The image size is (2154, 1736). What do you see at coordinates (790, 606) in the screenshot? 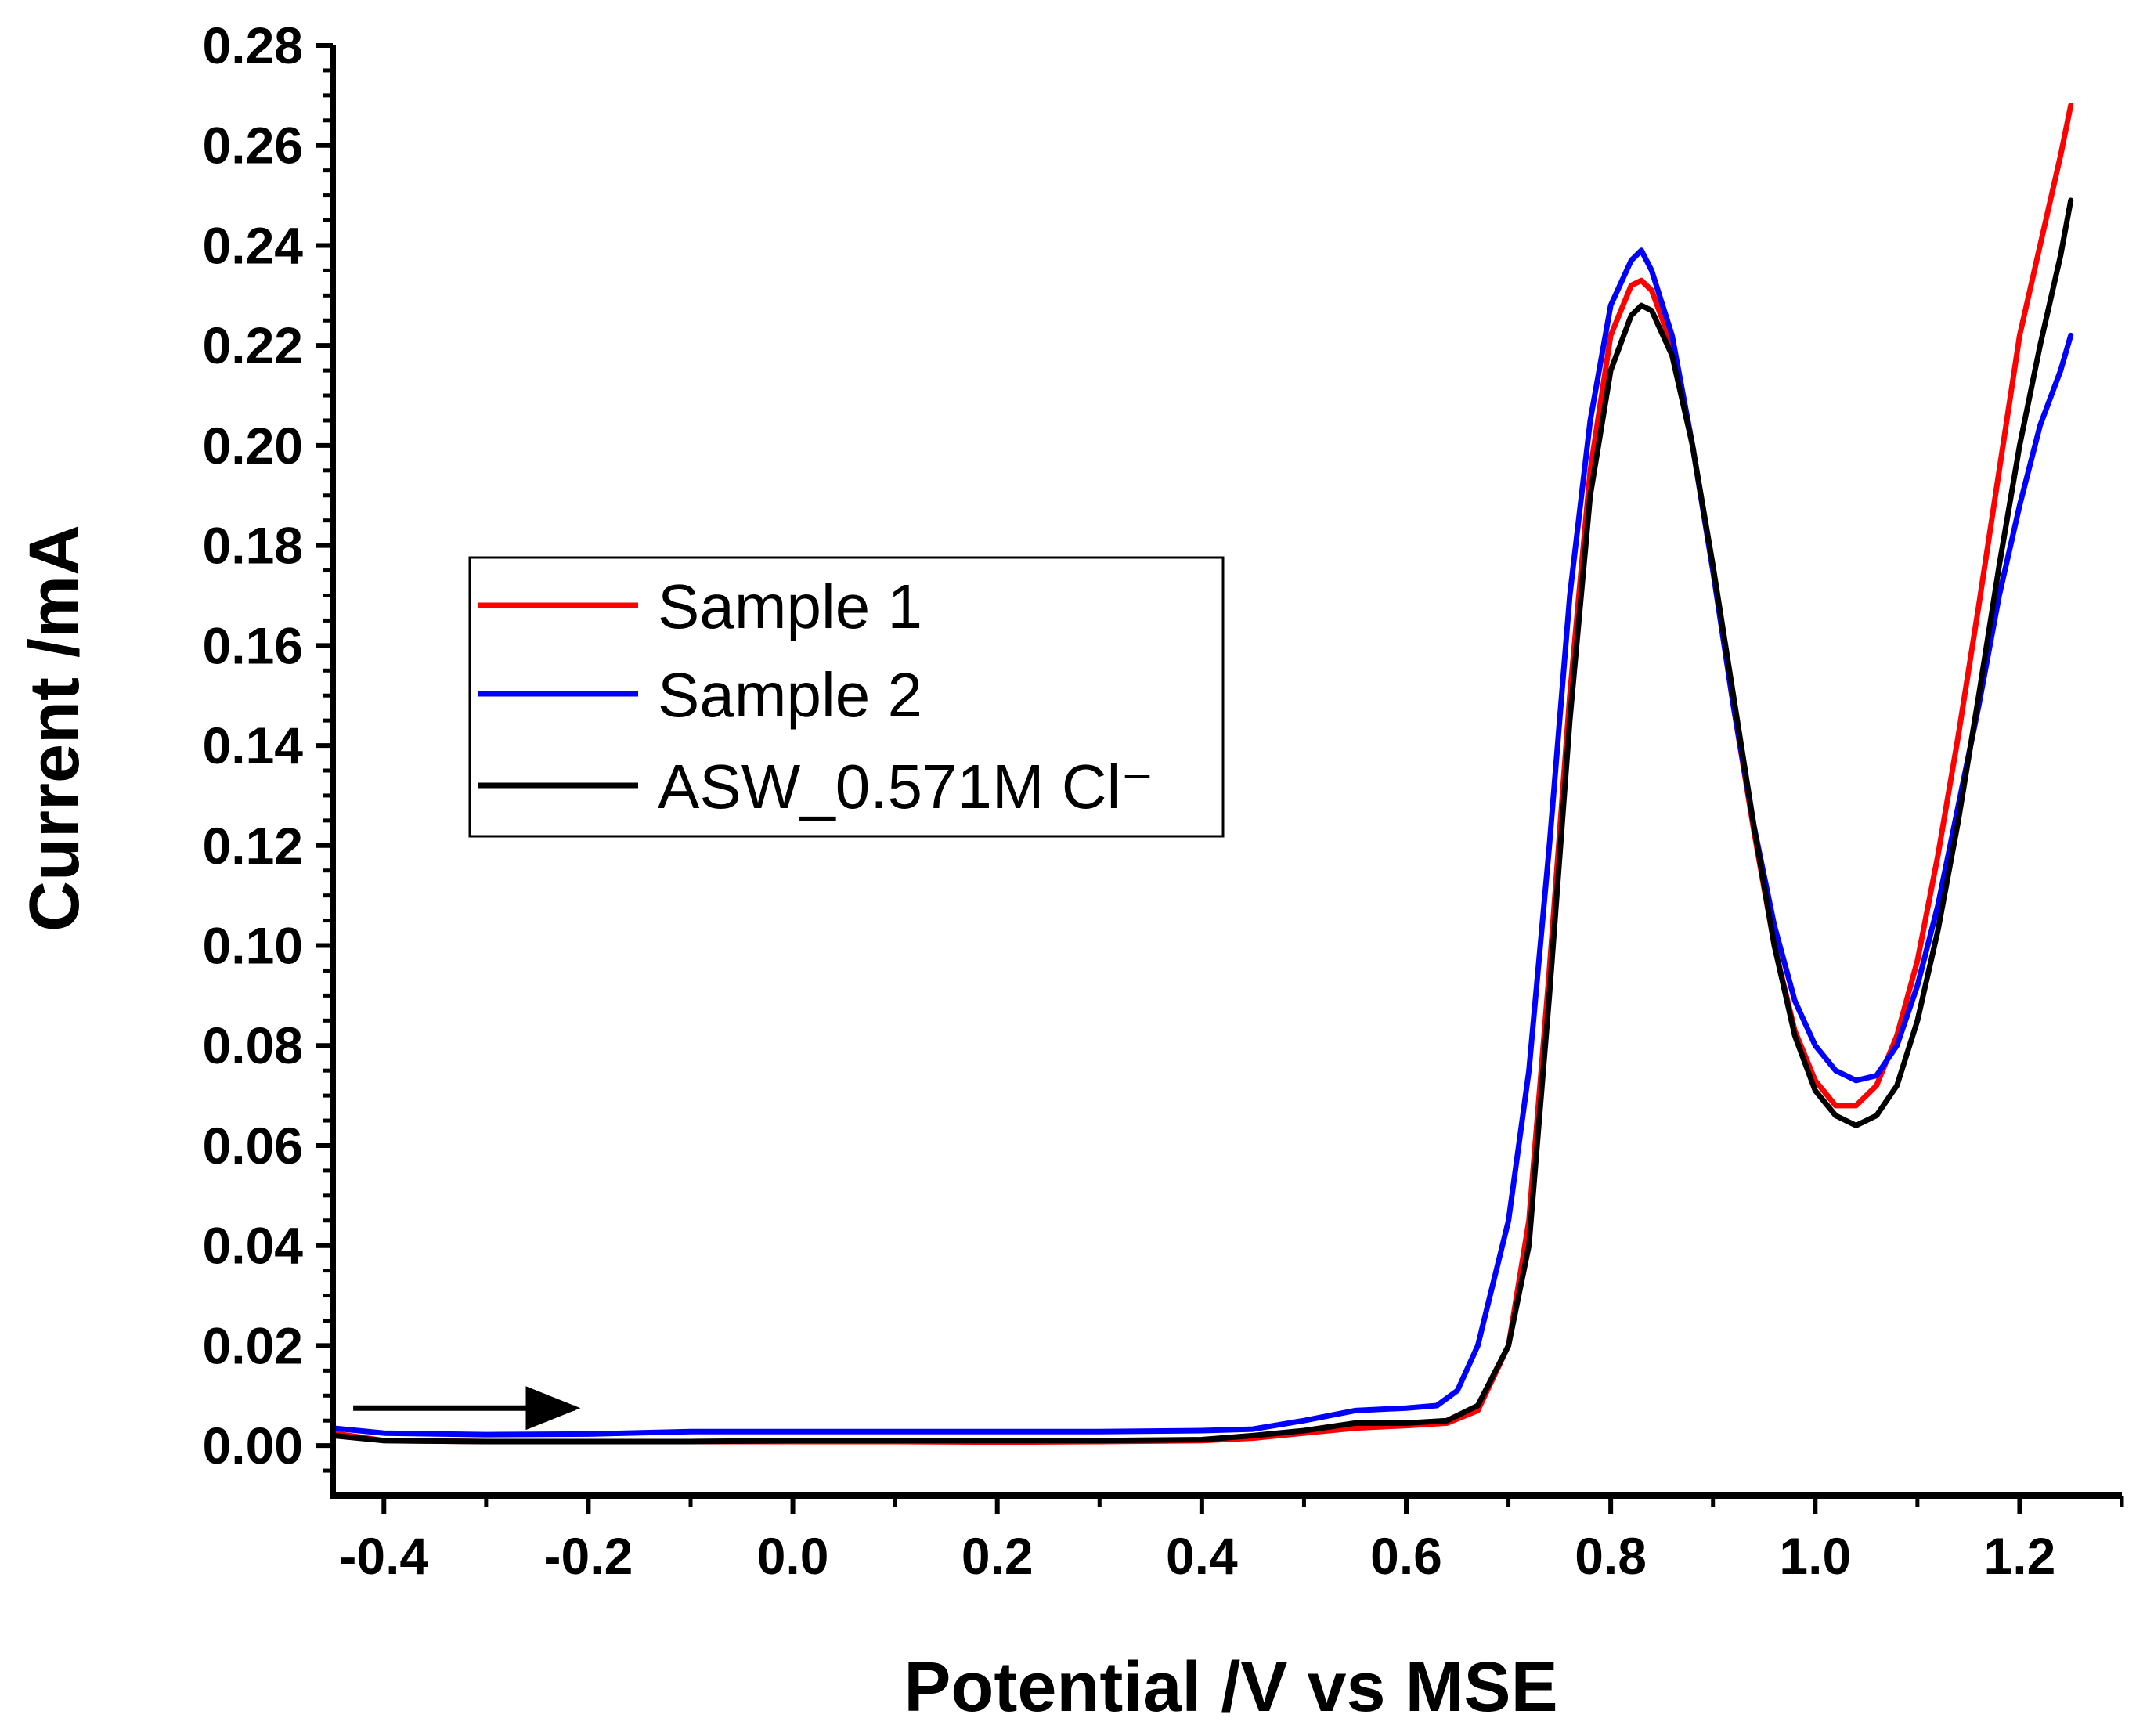
I see `legend-label-sample-1: Sample 1` at bounding box center [790, 606].